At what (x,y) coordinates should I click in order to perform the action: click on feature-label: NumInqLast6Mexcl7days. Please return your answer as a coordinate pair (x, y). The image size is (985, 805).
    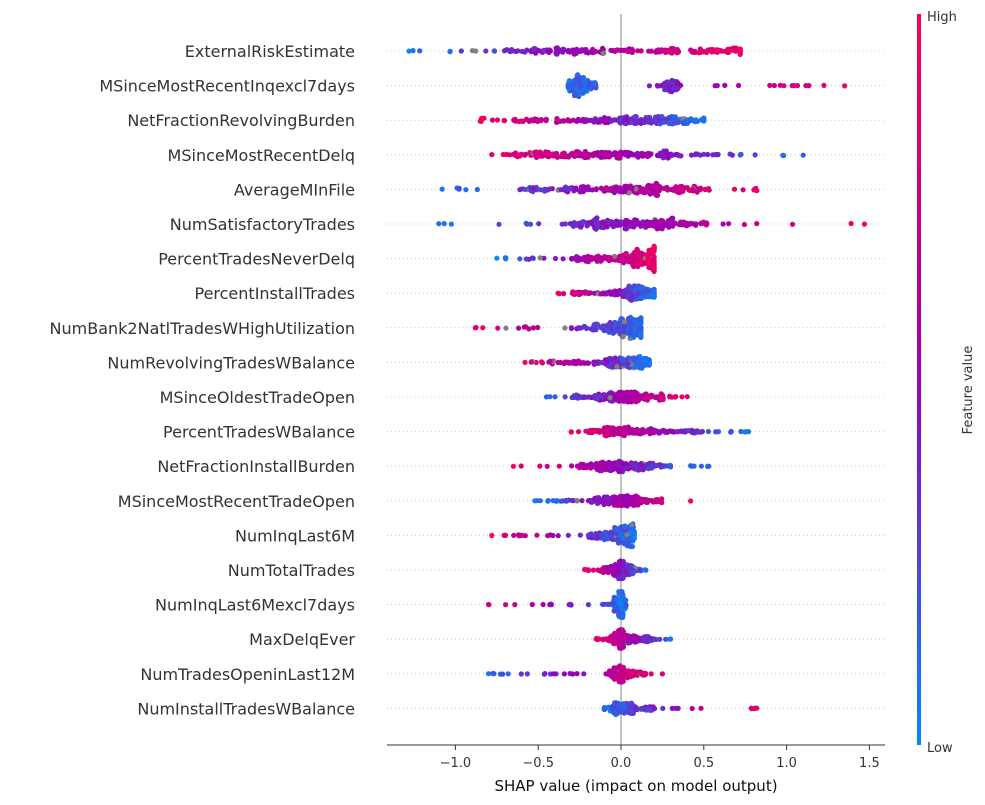
    Looking at the image, I should click on (255, 605).